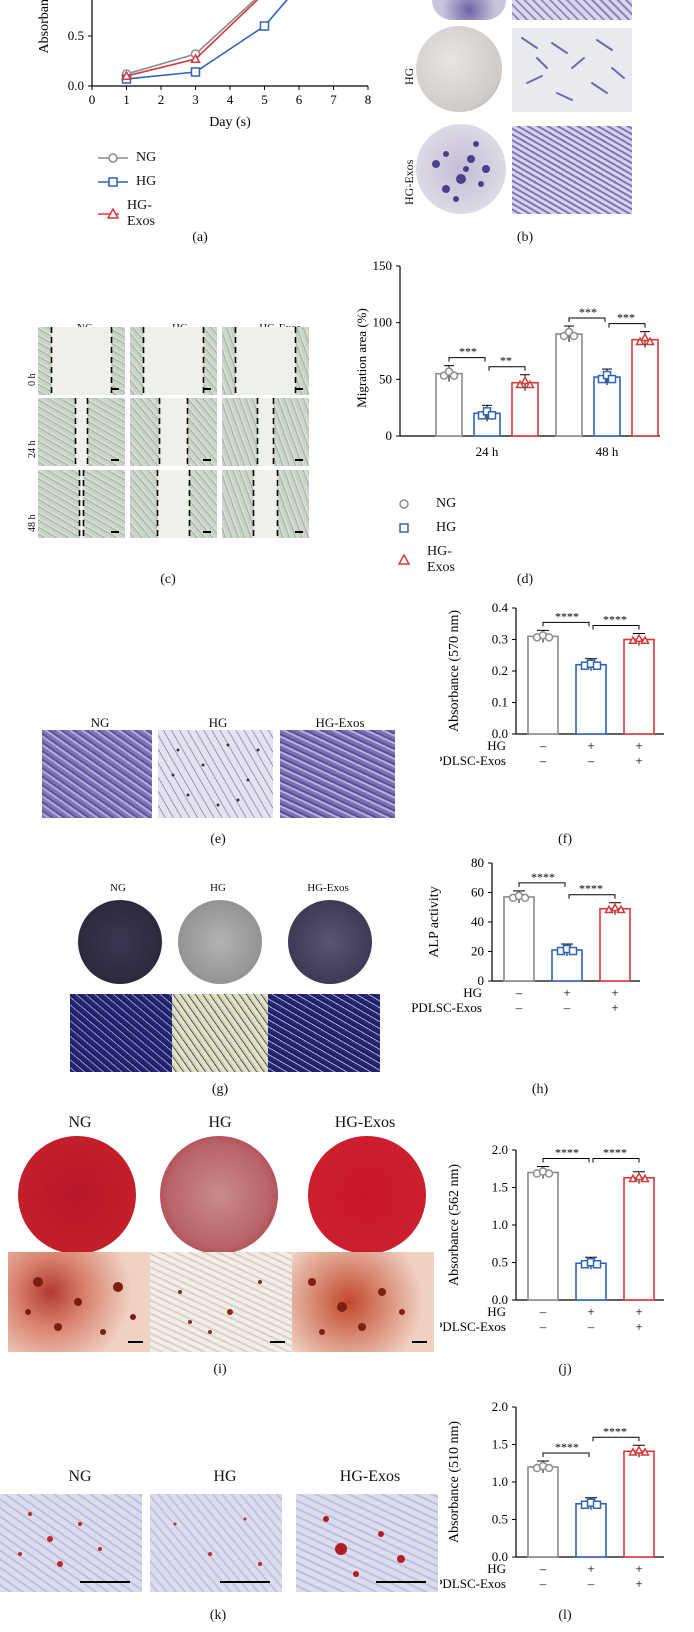 This screenshot has height=1632, width=694. What do you see at coordinates (230, 99) in the screenshot?
I see `x-tick-label: 4` at bounding box center [230, 99].